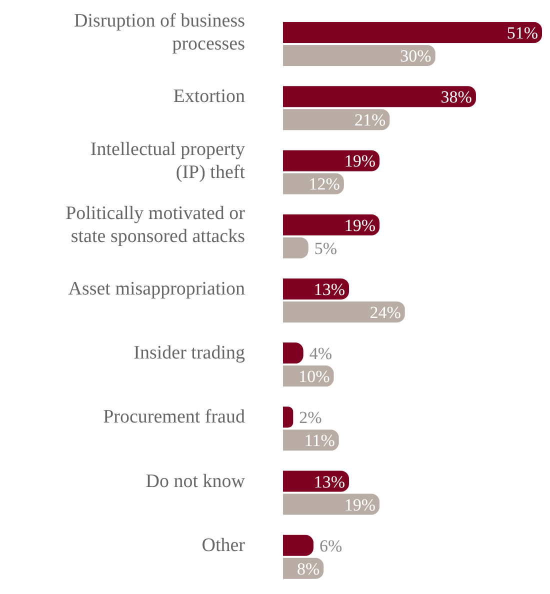 This screenshot has height=594, width=550. Describe the element at coordinates (319, 440) in the screenshot. I see `data-label: 11%` at that location.